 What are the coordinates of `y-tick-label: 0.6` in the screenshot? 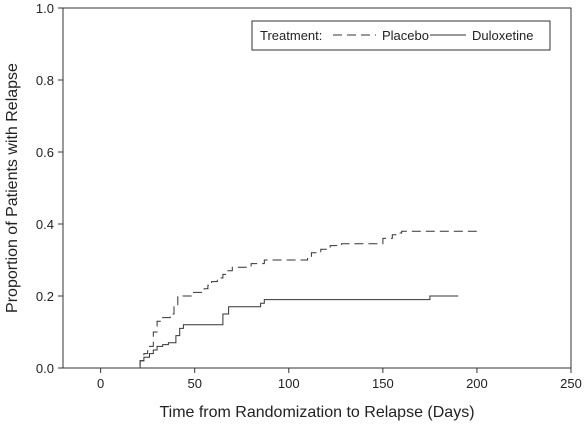 It's located at (45, 152).